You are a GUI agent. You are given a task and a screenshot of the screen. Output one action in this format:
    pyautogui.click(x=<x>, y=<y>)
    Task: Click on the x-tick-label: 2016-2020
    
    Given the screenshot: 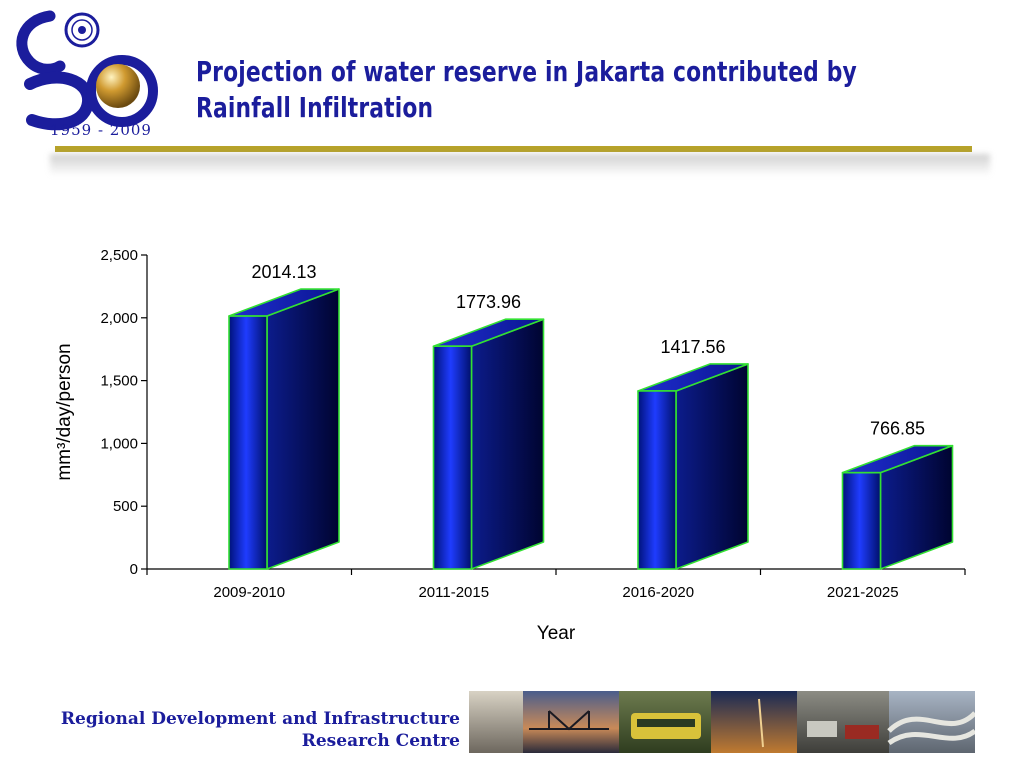 What is the action you would take?
    pyautogui.click(x=658, y=592)
    